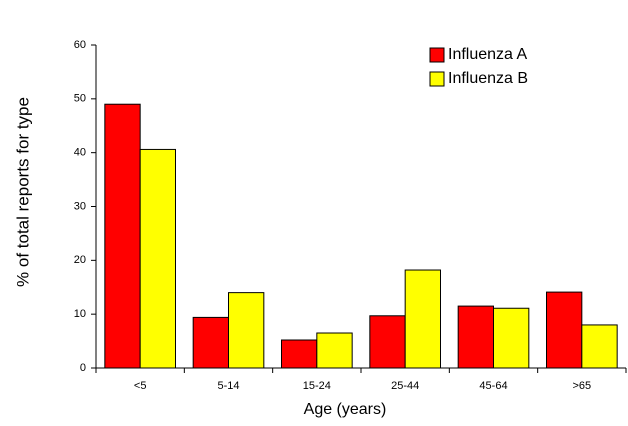 Image resolution: width=628 pixels, height=426 pixels. What do you see at coordinates (317, 386) in the screenshot?
I see `x-tick-label: 15-24` at bounding box center [317, 386].